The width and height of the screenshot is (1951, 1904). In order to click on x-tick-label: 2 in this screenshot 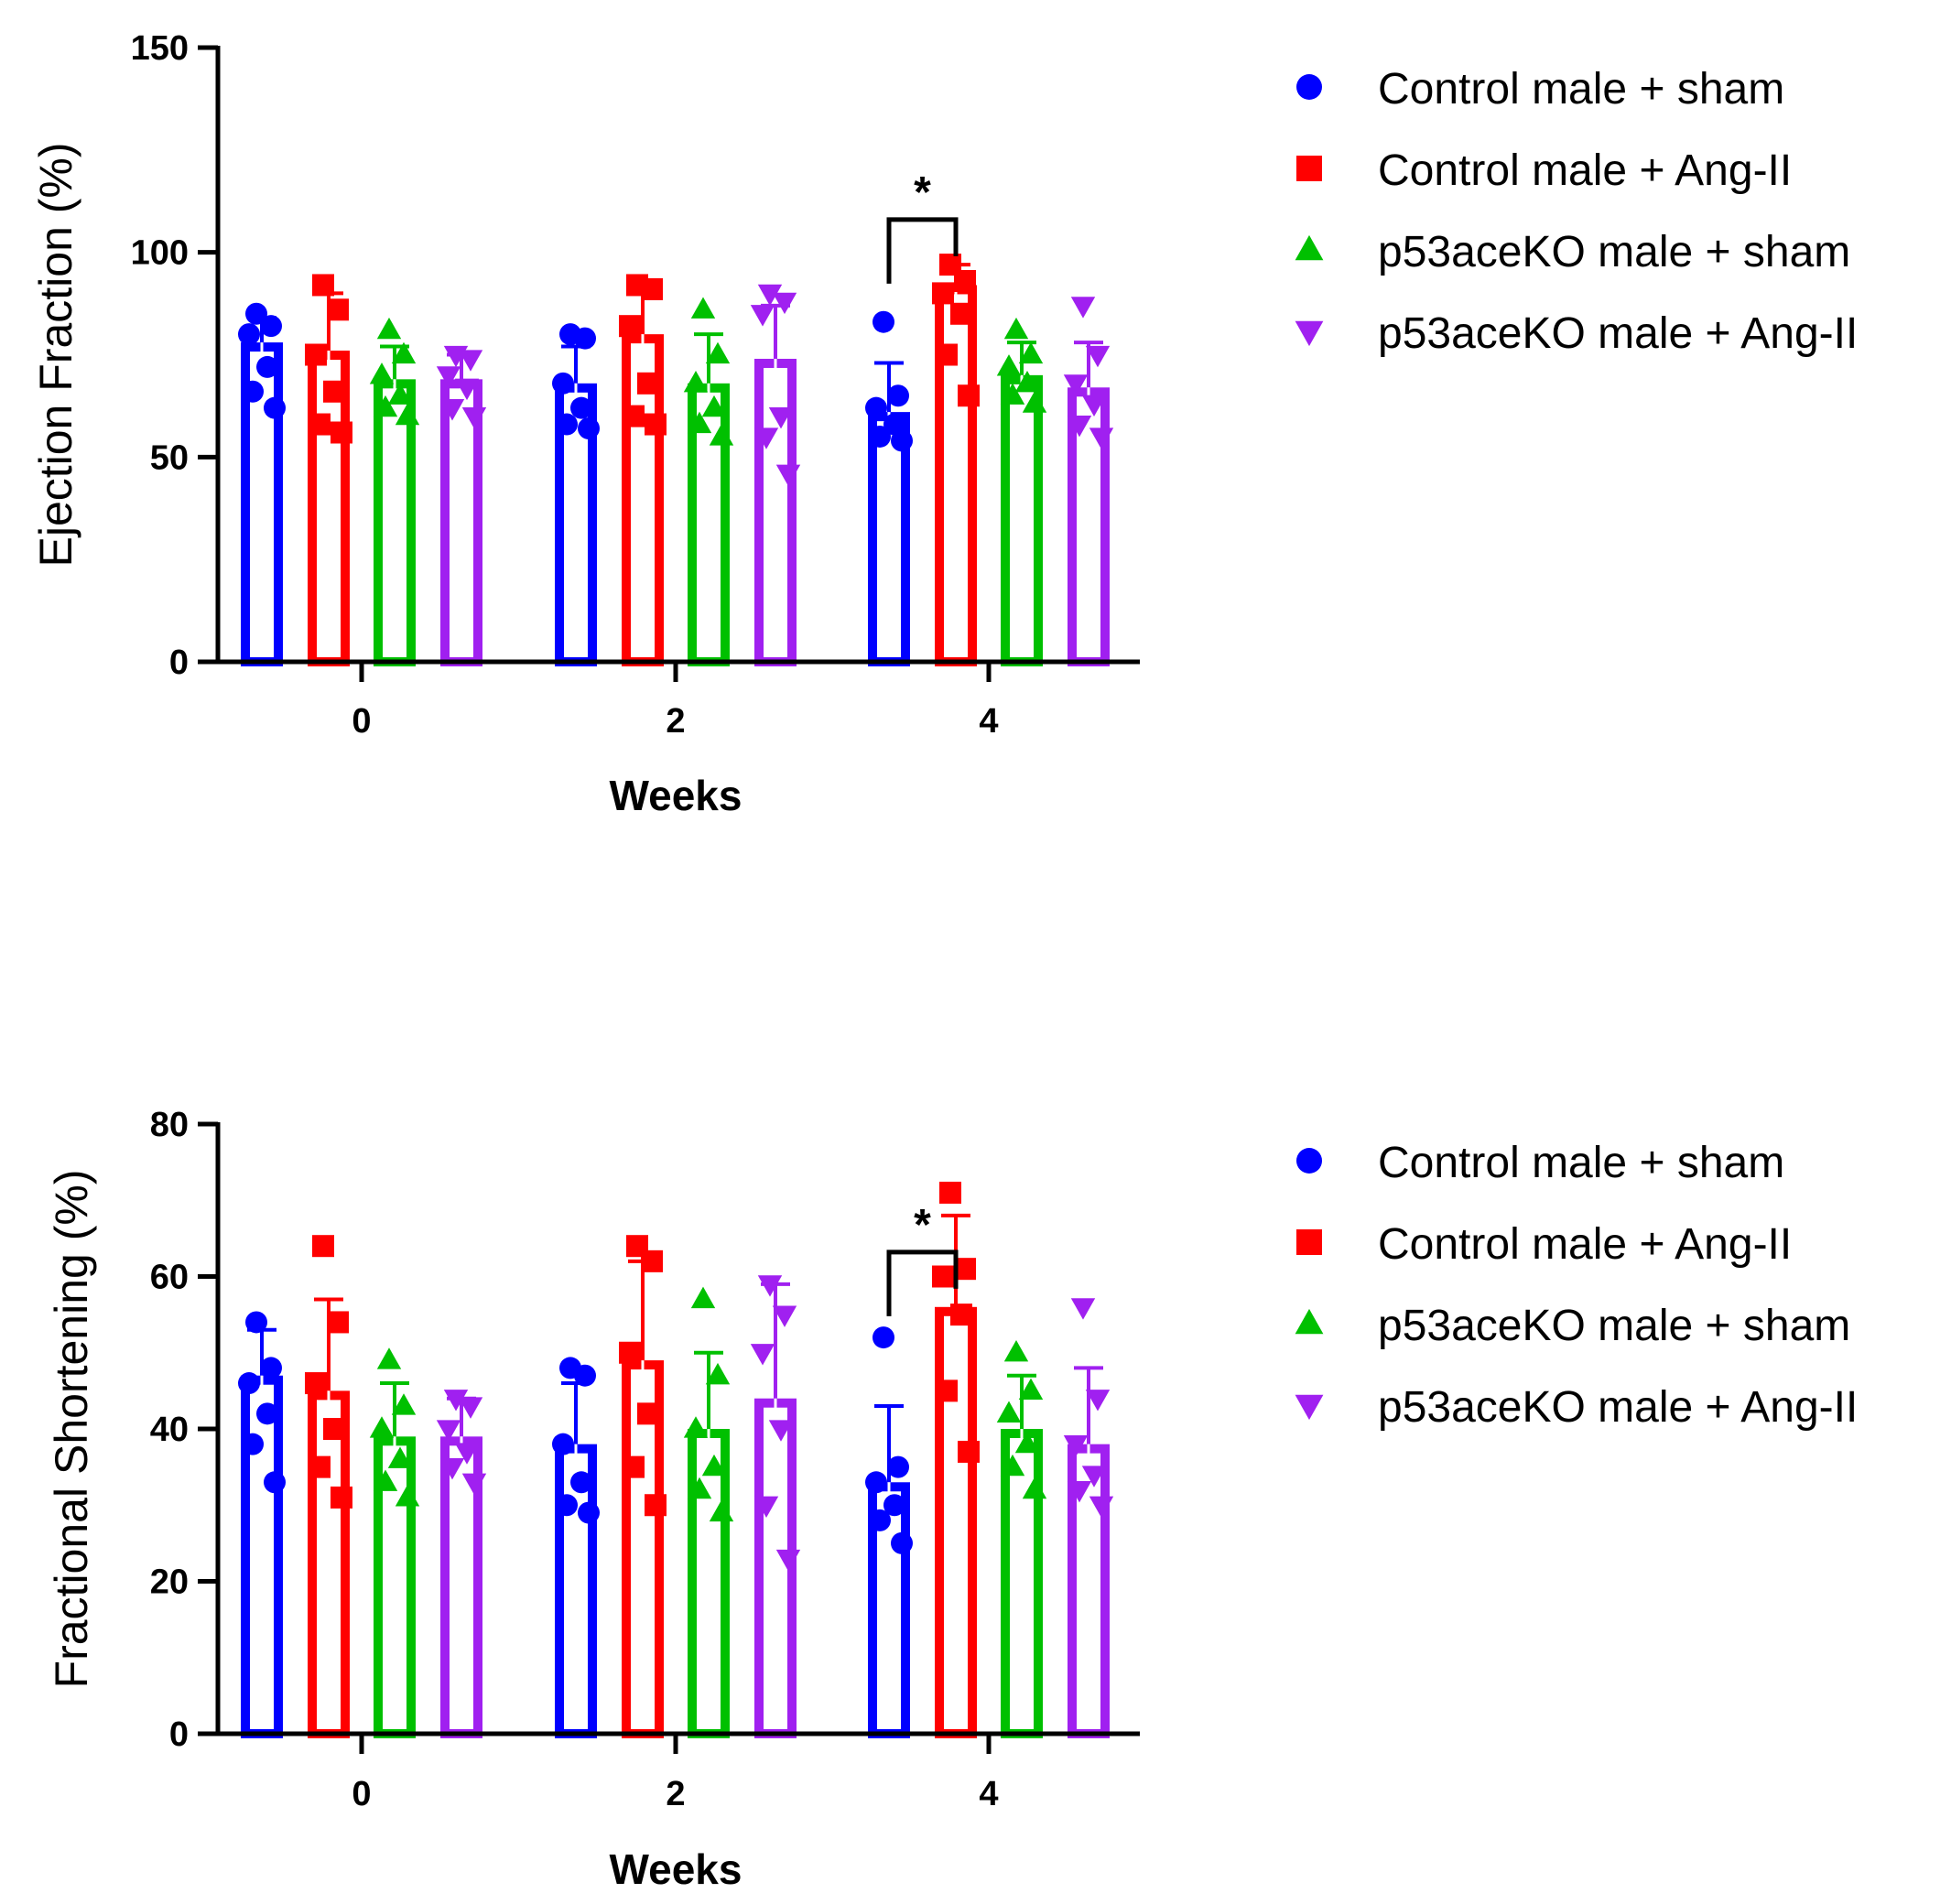, I will do `click(675, 721)`.